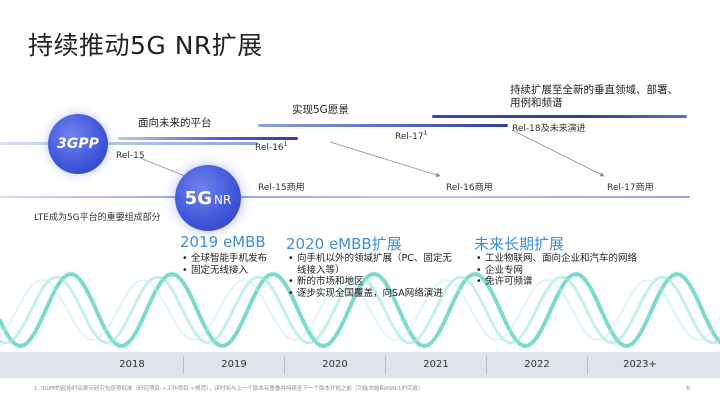 The height and width of the screenshot is (405, 720). What do you see at coordinates (630, 188) in the screenshot?
I see `label-rel17-commercial: Rel-17商用` at bounding box center [630, 188].